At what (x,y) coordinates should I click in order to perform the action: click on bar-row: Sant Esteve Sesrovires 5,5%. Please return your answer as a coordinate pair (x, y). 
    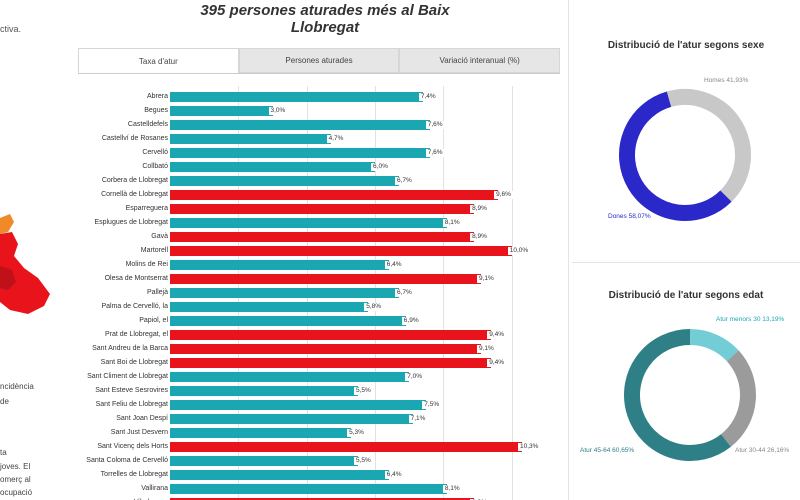
    Looking at the image, I should click on (319, 391).